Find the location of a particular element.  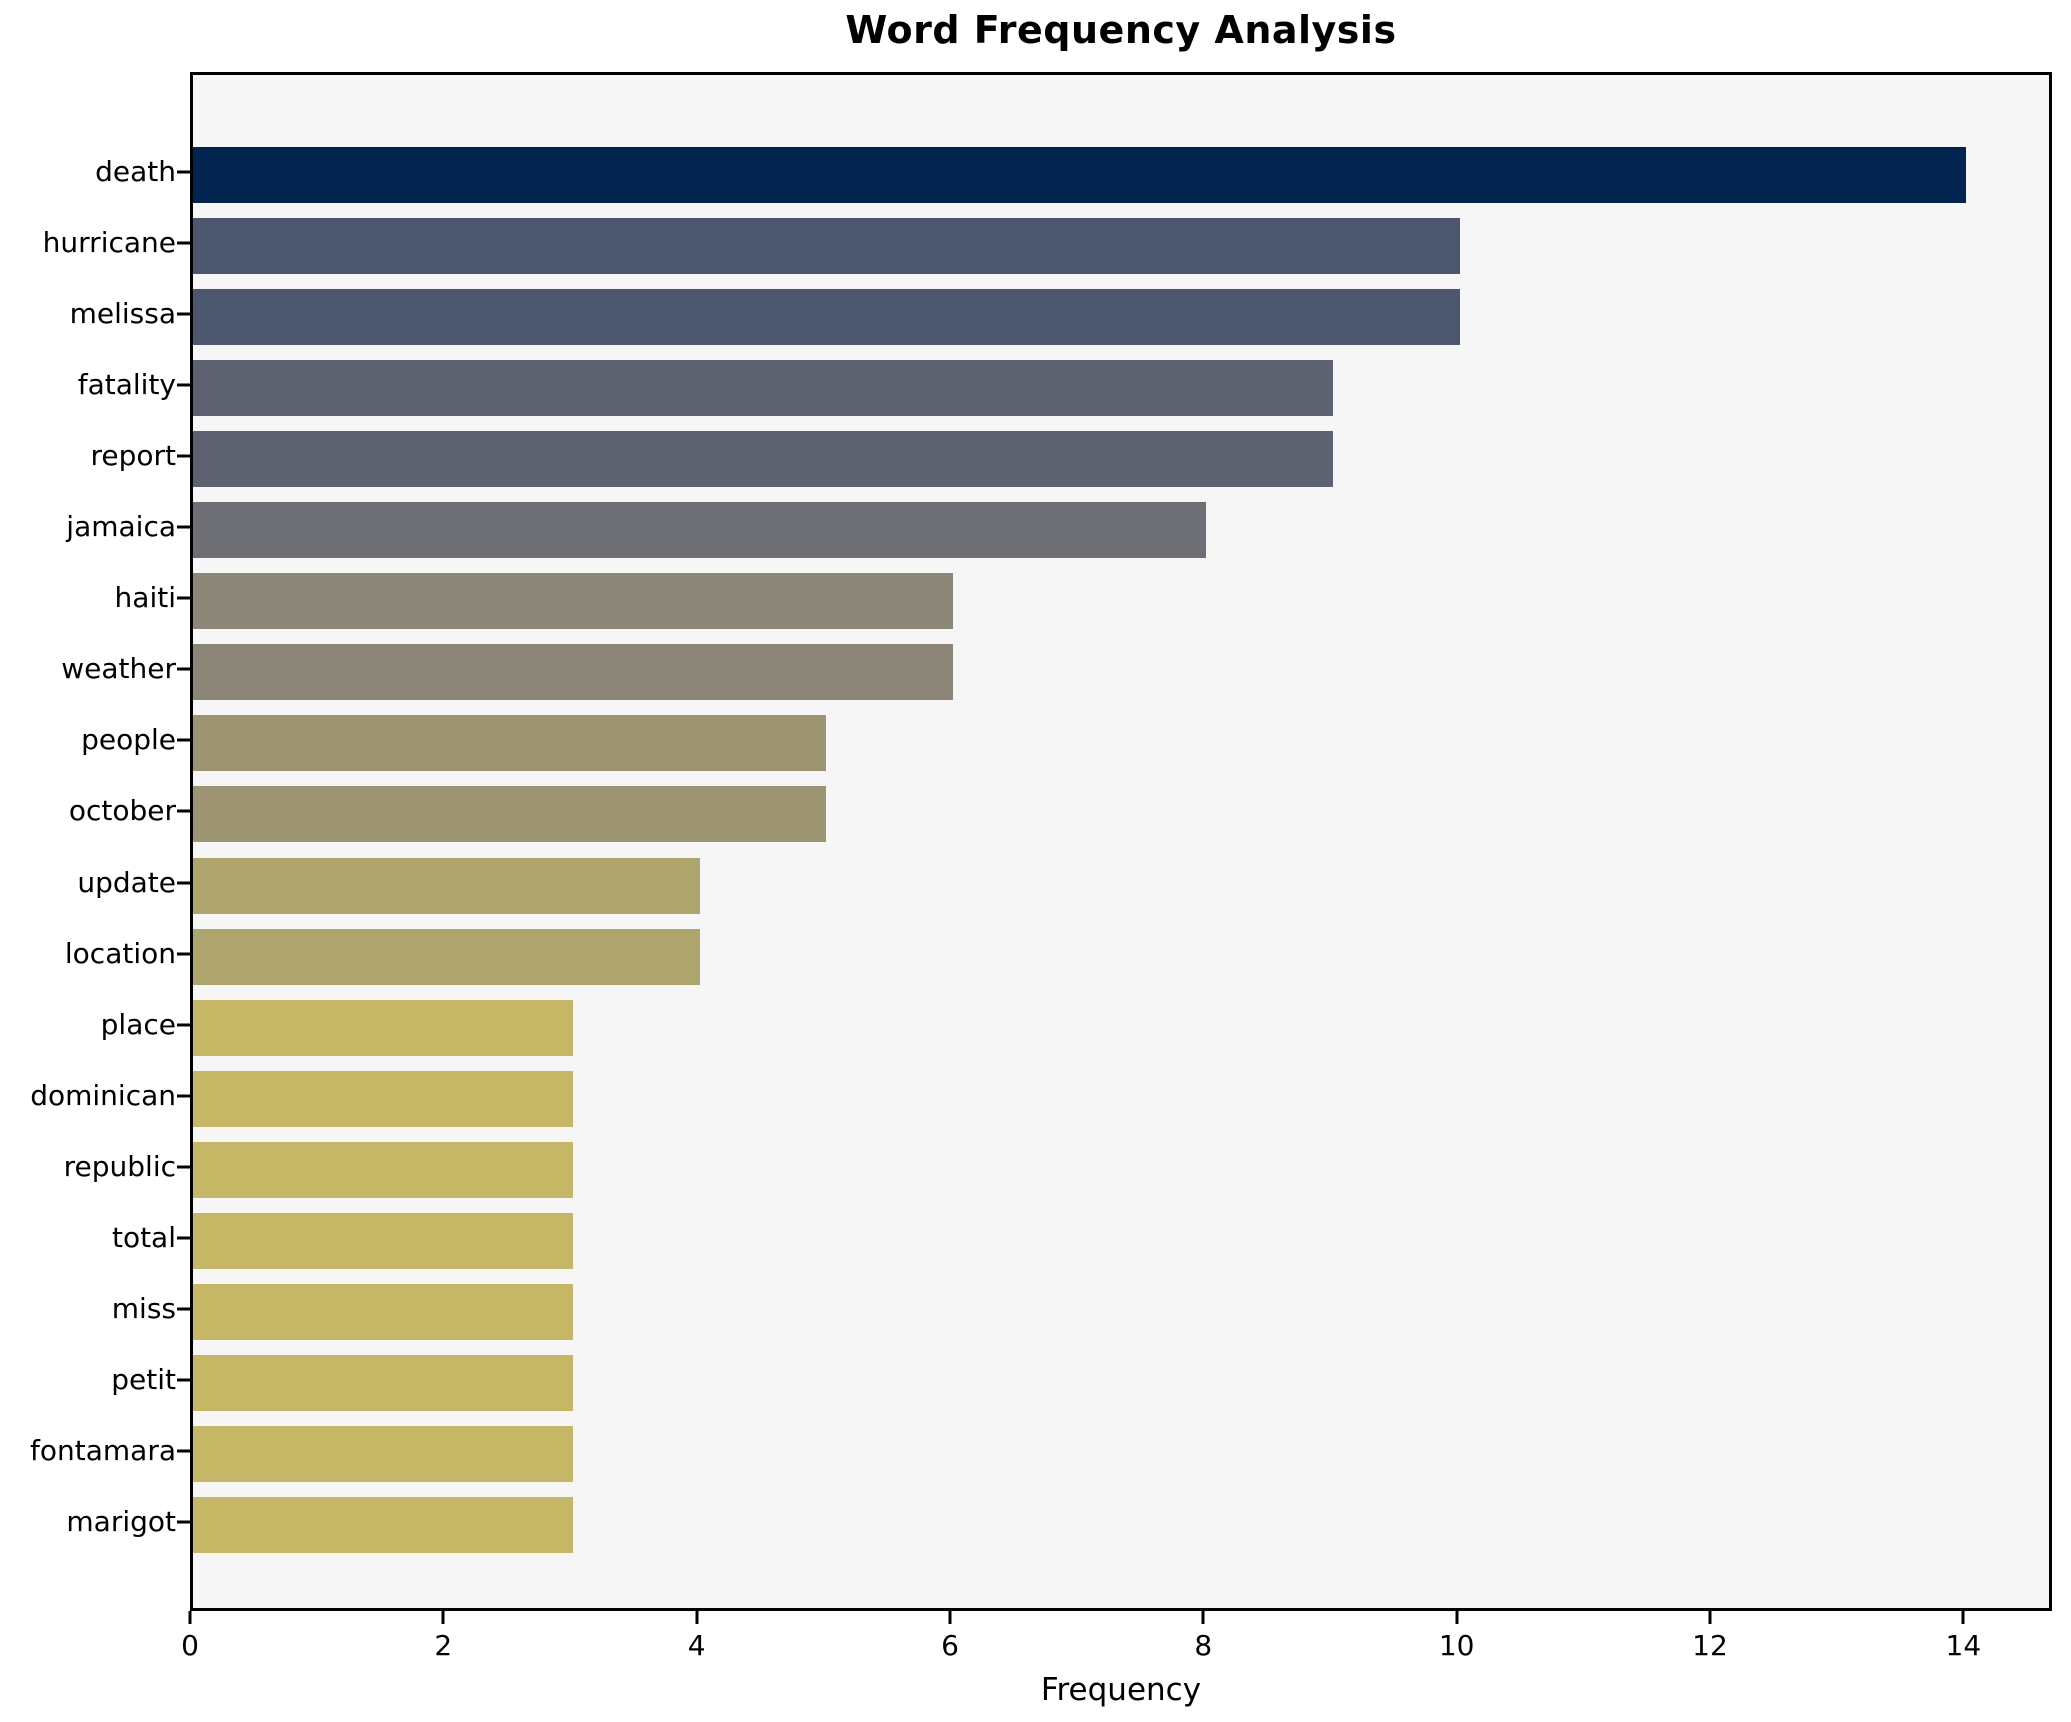

y-tick-label-fatality: fatality is located at coordinates (126, 385).